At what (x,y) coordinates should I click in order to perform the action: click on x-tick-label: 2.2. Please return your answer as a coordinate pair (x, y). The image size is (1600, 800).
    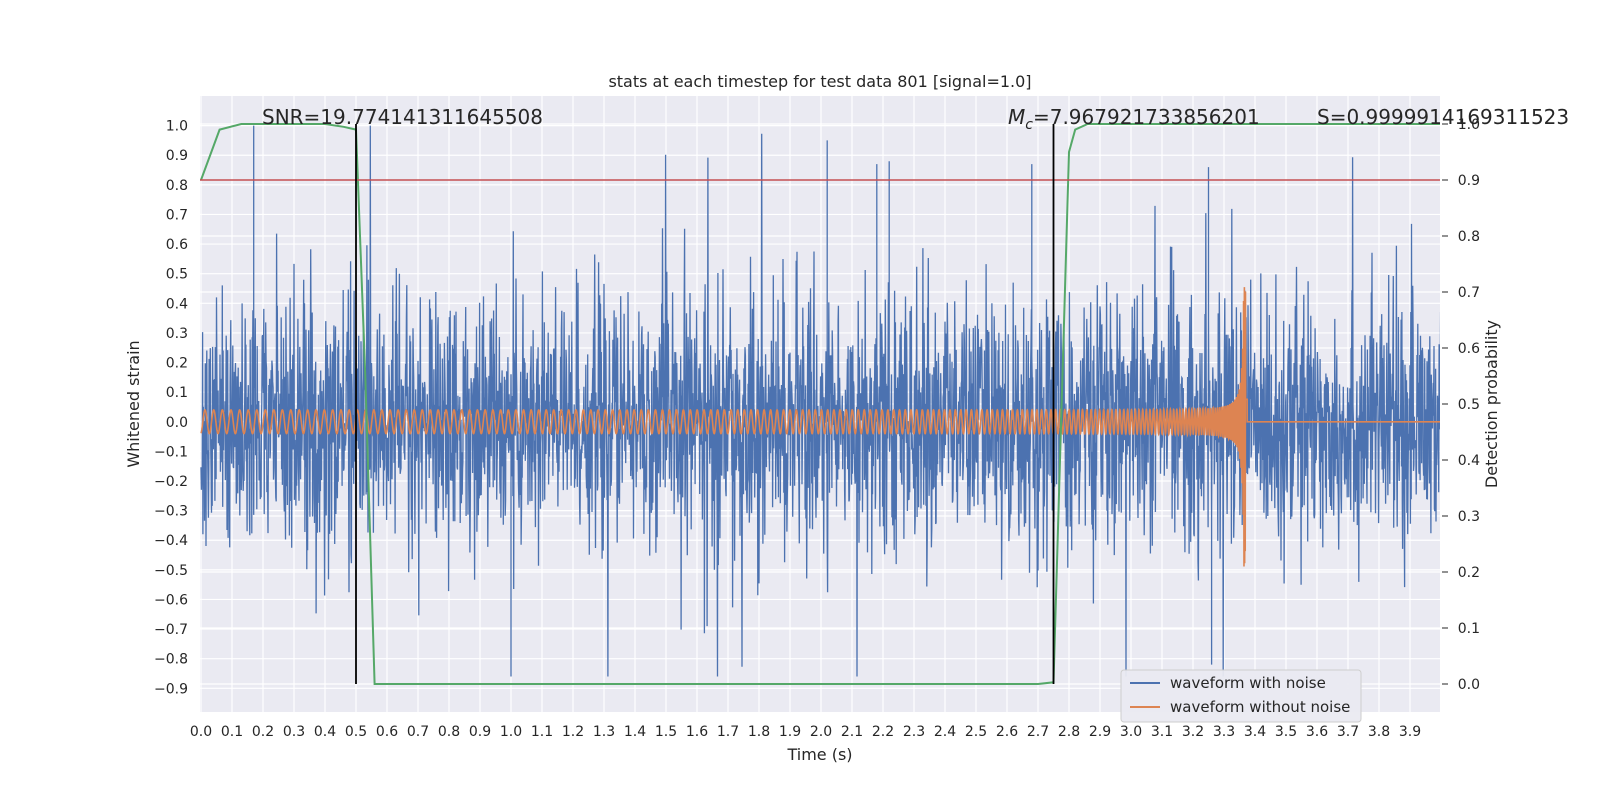
    Looking at the image, I should click on (883, 732).